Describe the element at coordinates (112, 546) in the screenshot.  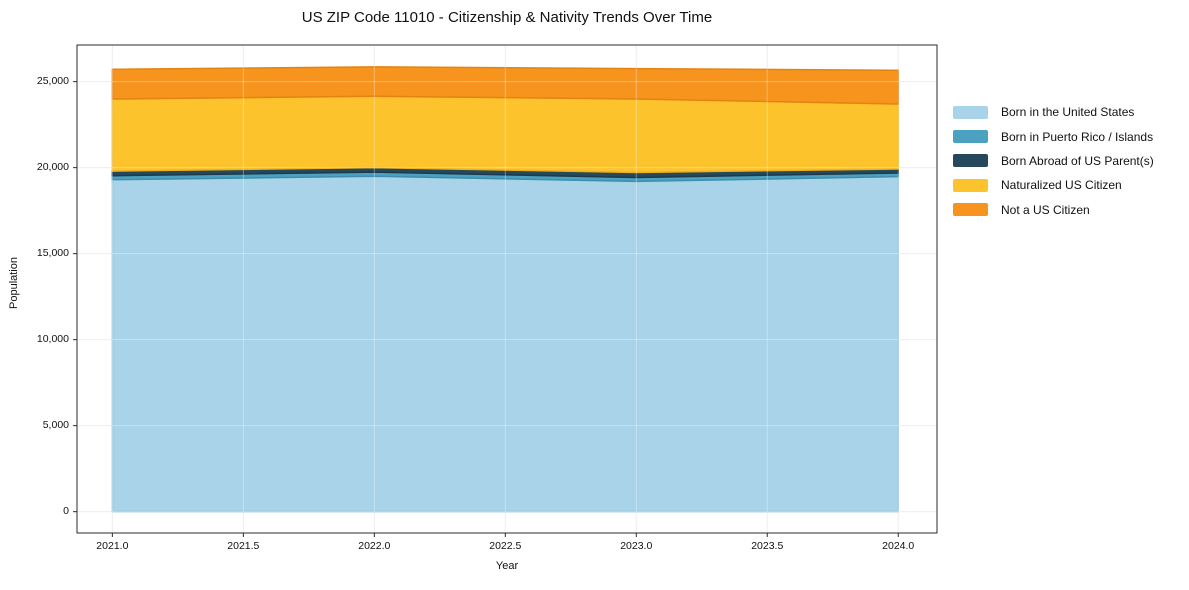
I see `x-tick-label: 2021.0` at that location.